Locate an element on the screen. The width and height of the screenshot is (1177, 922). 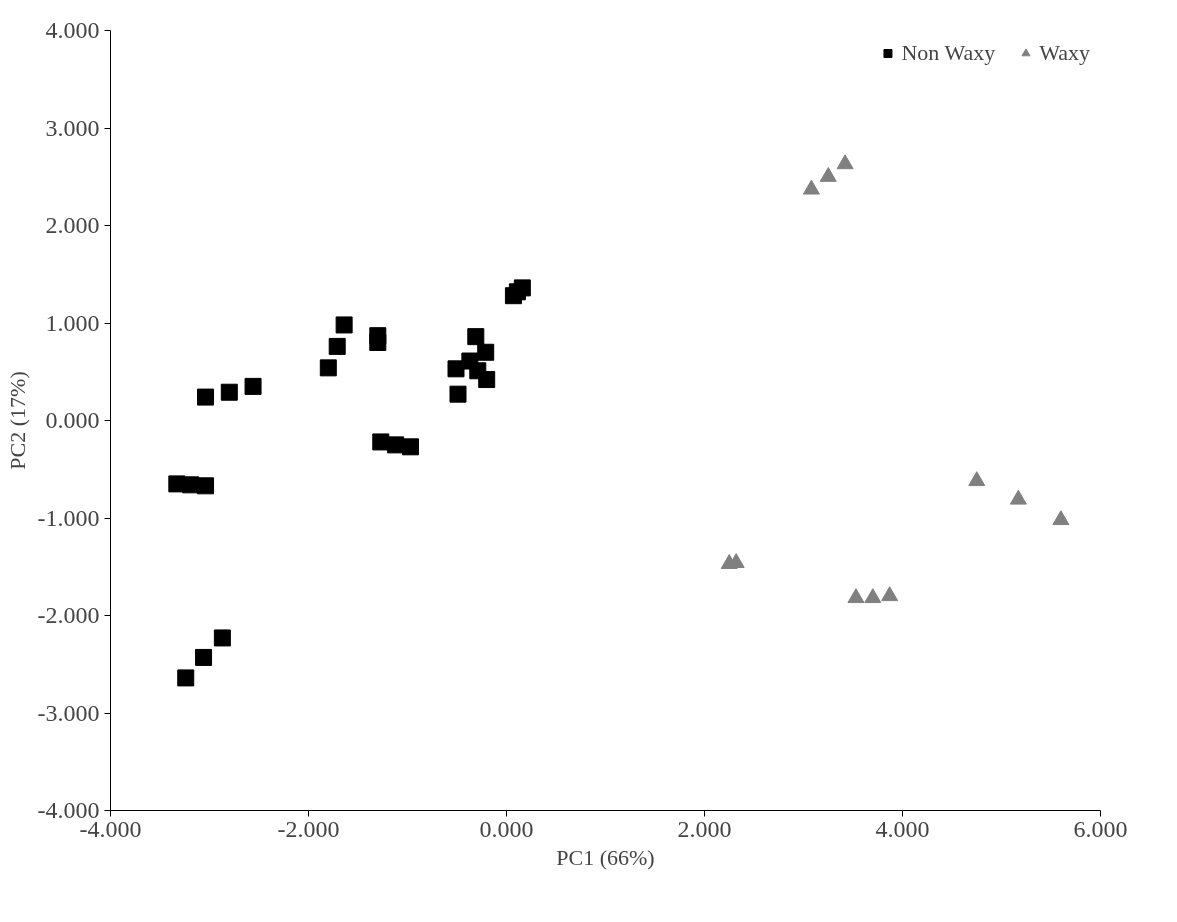
x-tick-label: 6.000 is located at coordinates (1100, 828).